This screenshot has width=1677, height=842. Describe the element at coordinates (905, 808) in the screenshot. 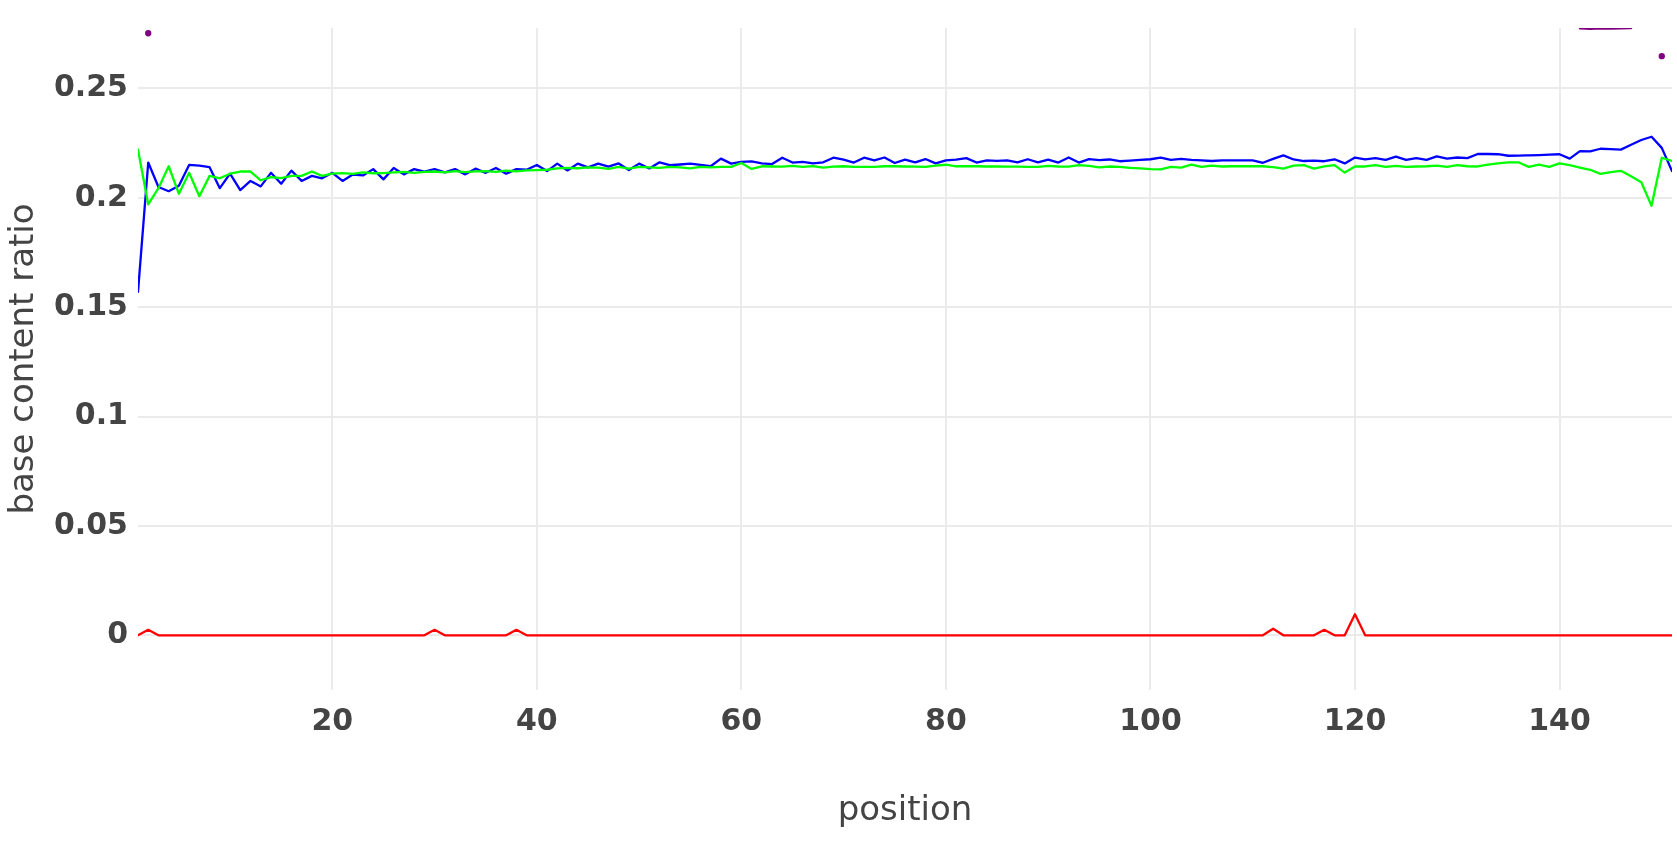

I see `x-axis-title: position` at that location.